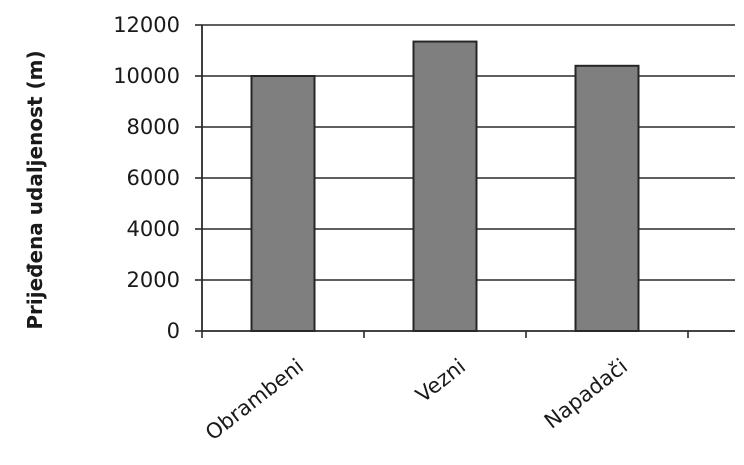 The height and width of the screenshot is (465, 744). I want to click on y-tick-label: 0, so click(173, 331).